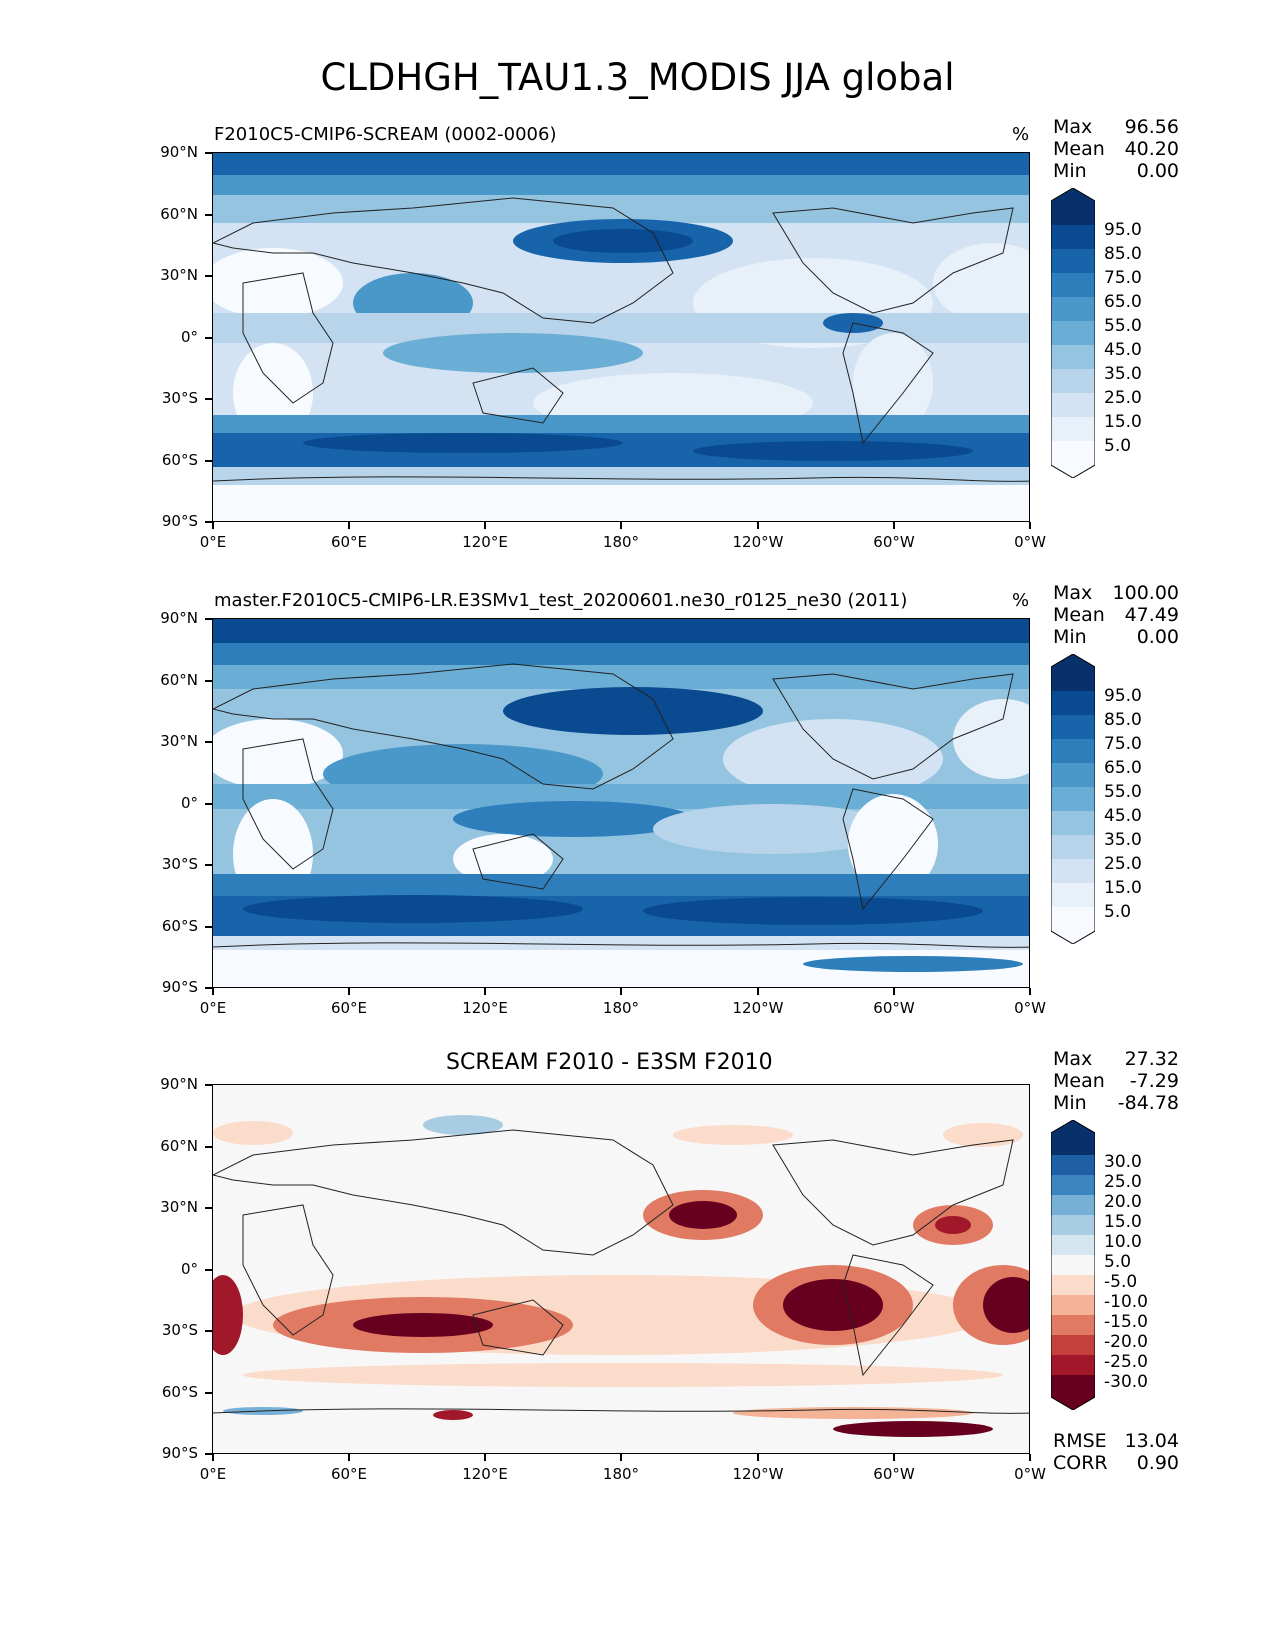 The image size is (1275, 1650). Describe the element at coordinates (179, 741) in the screenshot. I see `ytick-label: 30°N` at that location.